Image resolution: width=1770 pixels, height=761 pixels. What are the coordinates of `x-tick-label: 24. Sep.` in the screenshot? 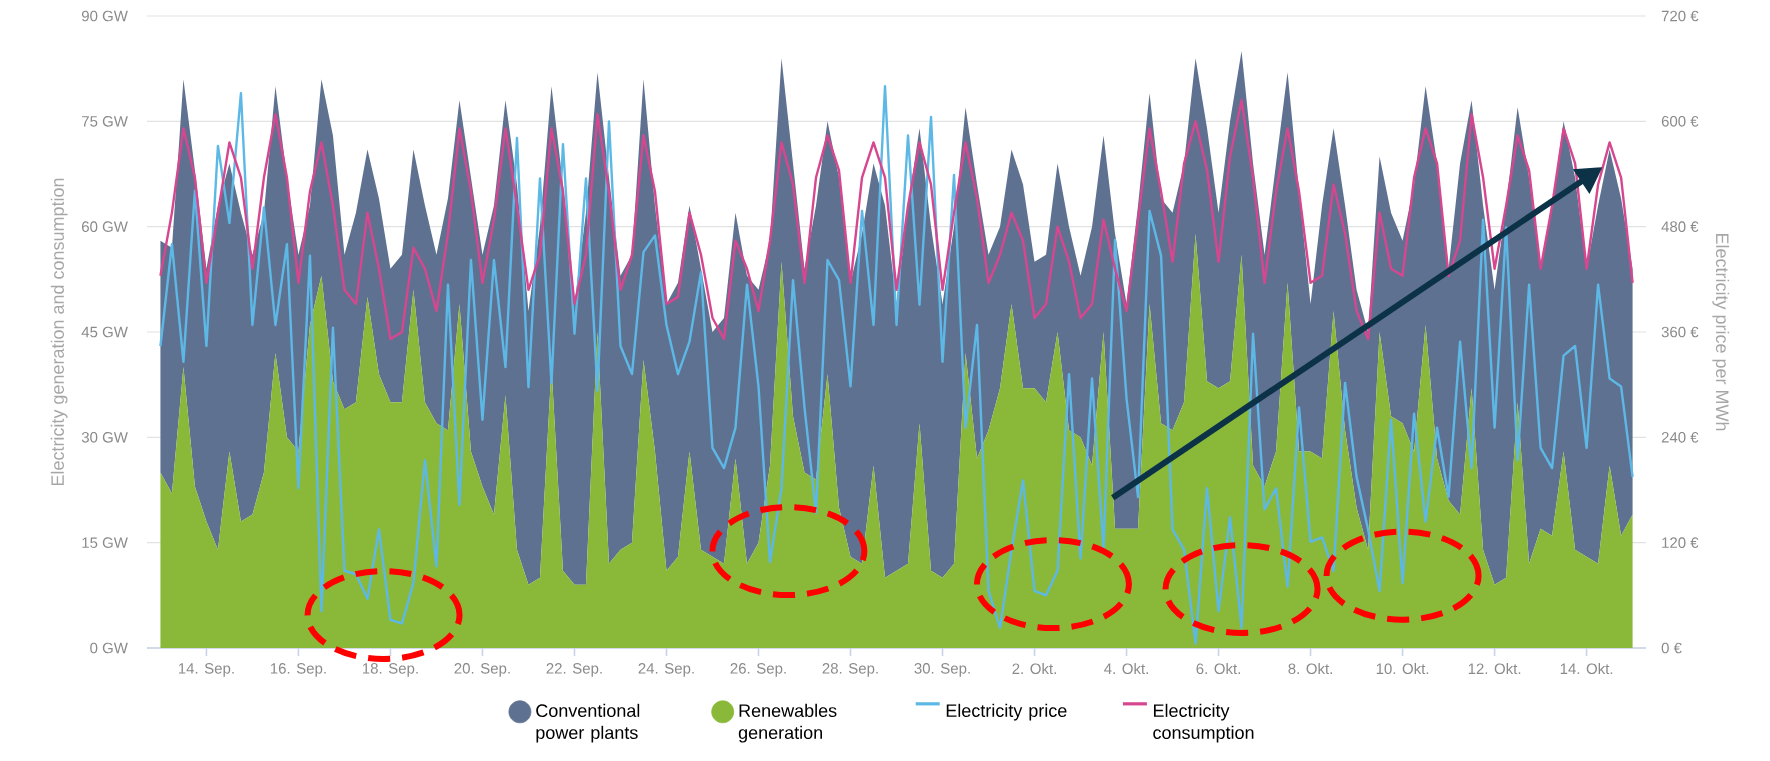 It's located at (666, 670).